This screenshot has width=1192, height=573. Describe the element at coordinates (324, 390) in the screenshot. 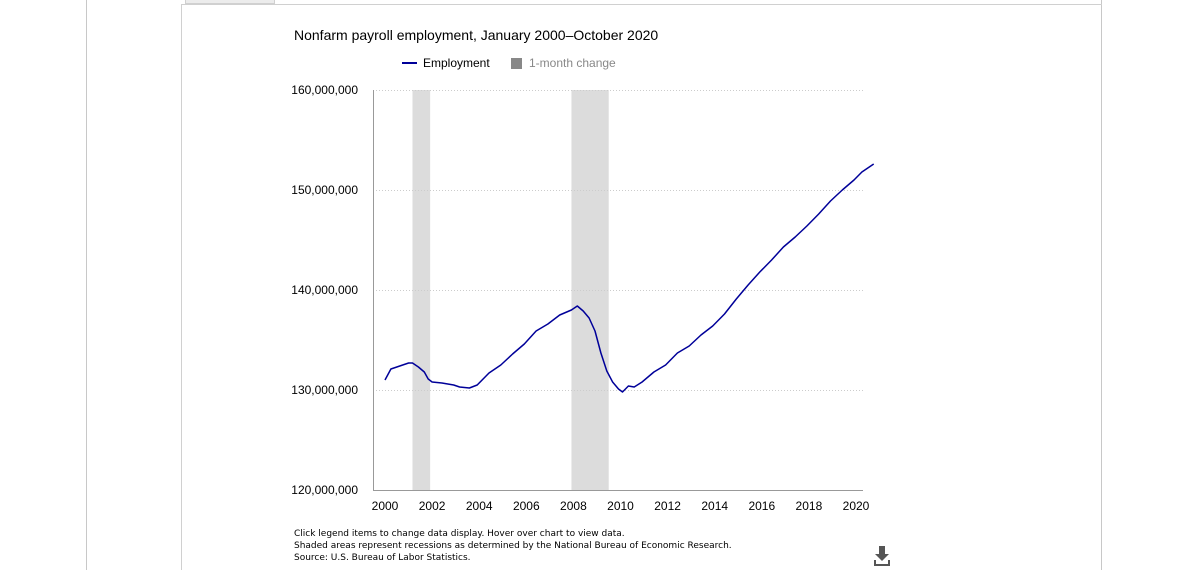

I see `y-tick-label: 130,000,000` at that location.